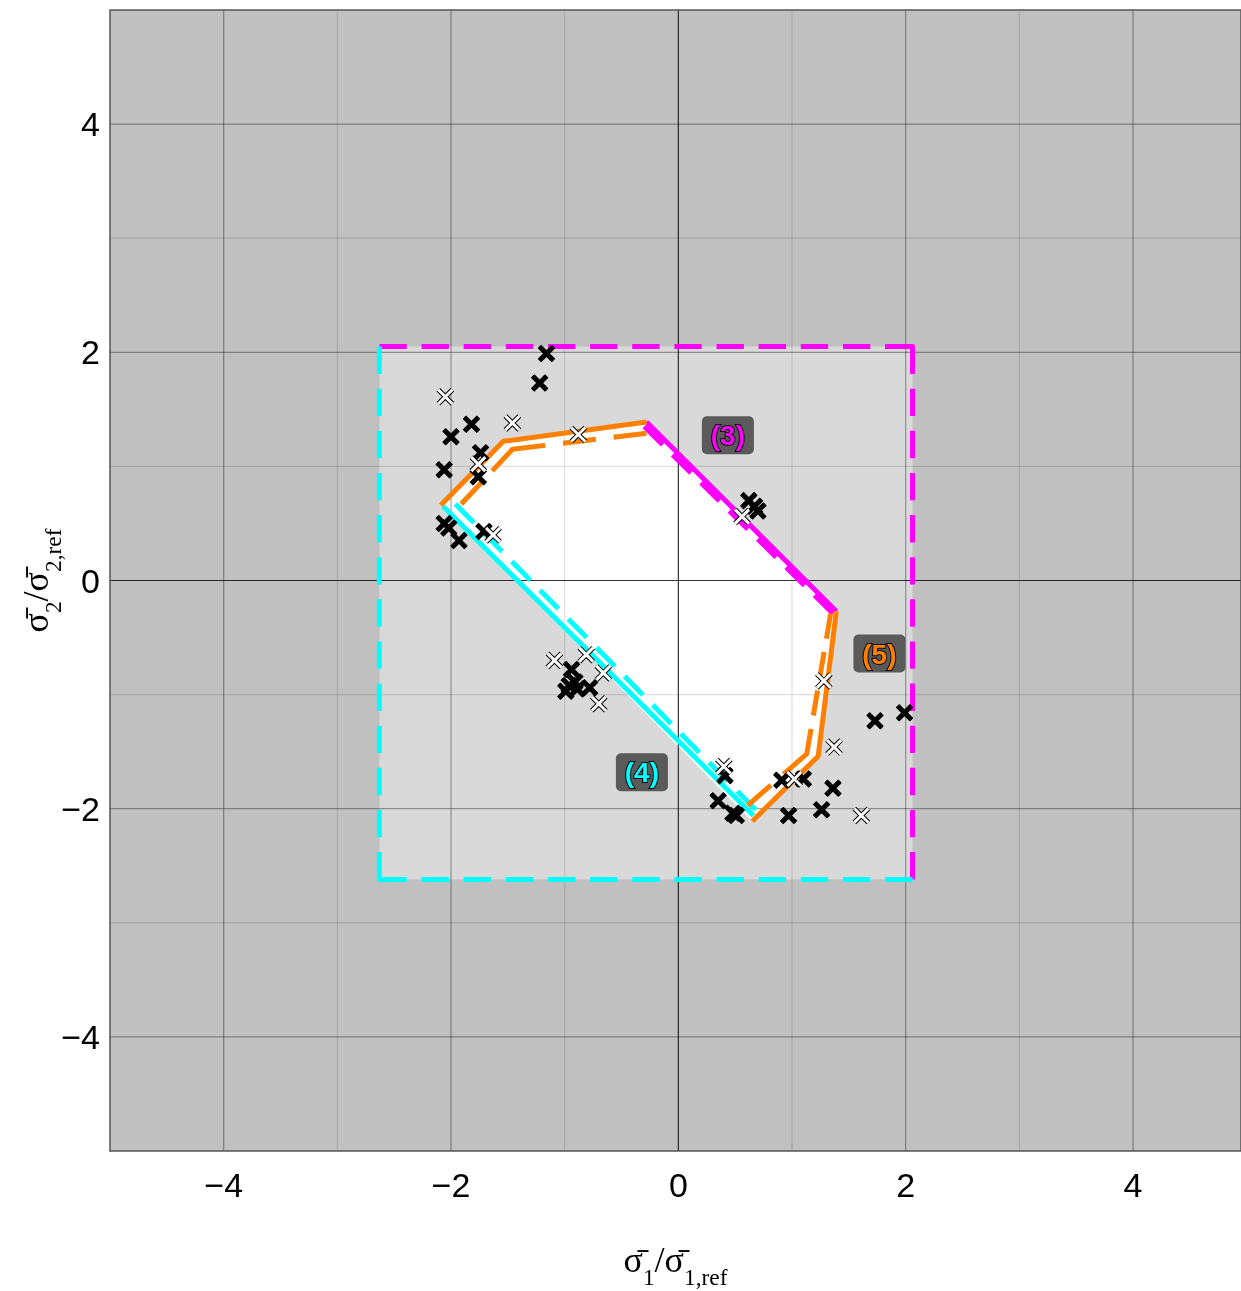  Describe the element at coordinates (90, 352) in the screenshot. I see `y-tick-label: 2` at that location.